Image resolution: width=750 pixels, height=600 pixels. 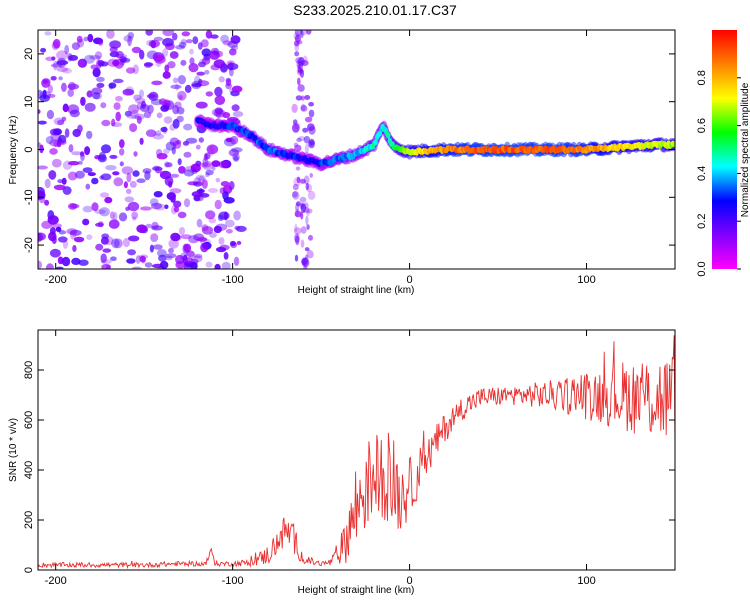 I want to click on x-tick-label: 100, so click(x=586, y=581).